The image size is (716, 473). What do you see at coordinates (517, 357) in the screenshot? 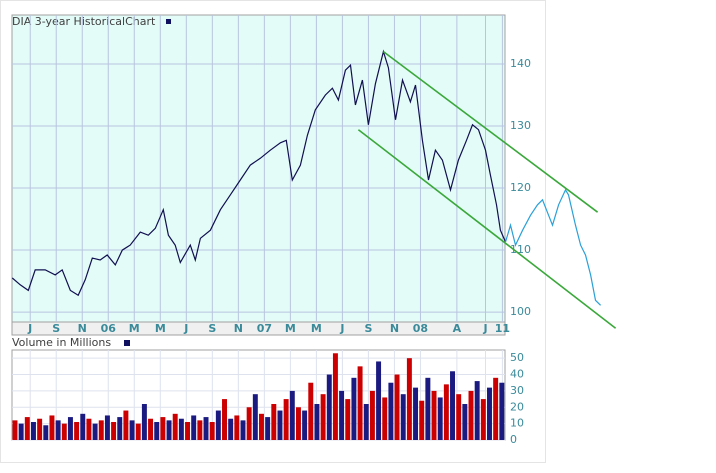
I see `y-tick-label: 50` at bounding box center [517, 357].